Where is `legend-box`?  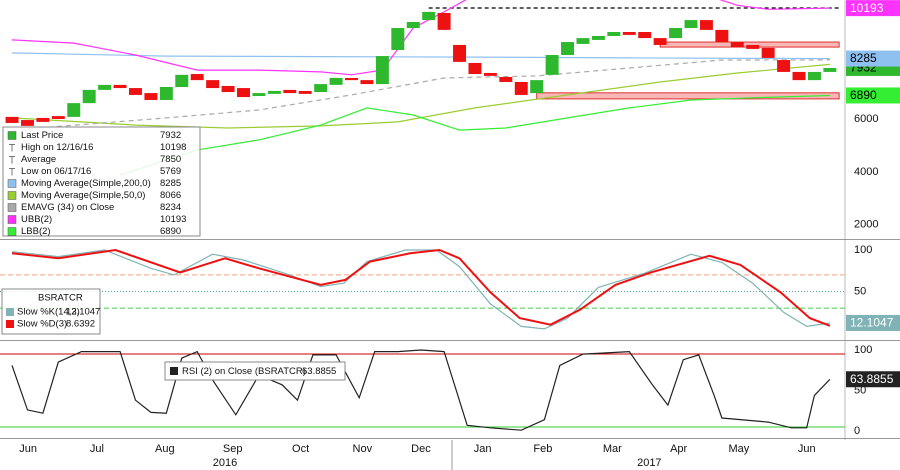
legend-box is located at coordinates (255, 371).